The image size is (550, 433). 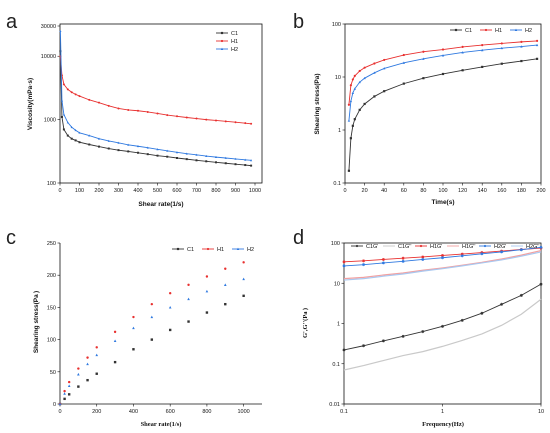 What do you see at coordinates (384, 191) in the screenshot?
I see `x-tick-label: 40` at bounding box center [384, 191].